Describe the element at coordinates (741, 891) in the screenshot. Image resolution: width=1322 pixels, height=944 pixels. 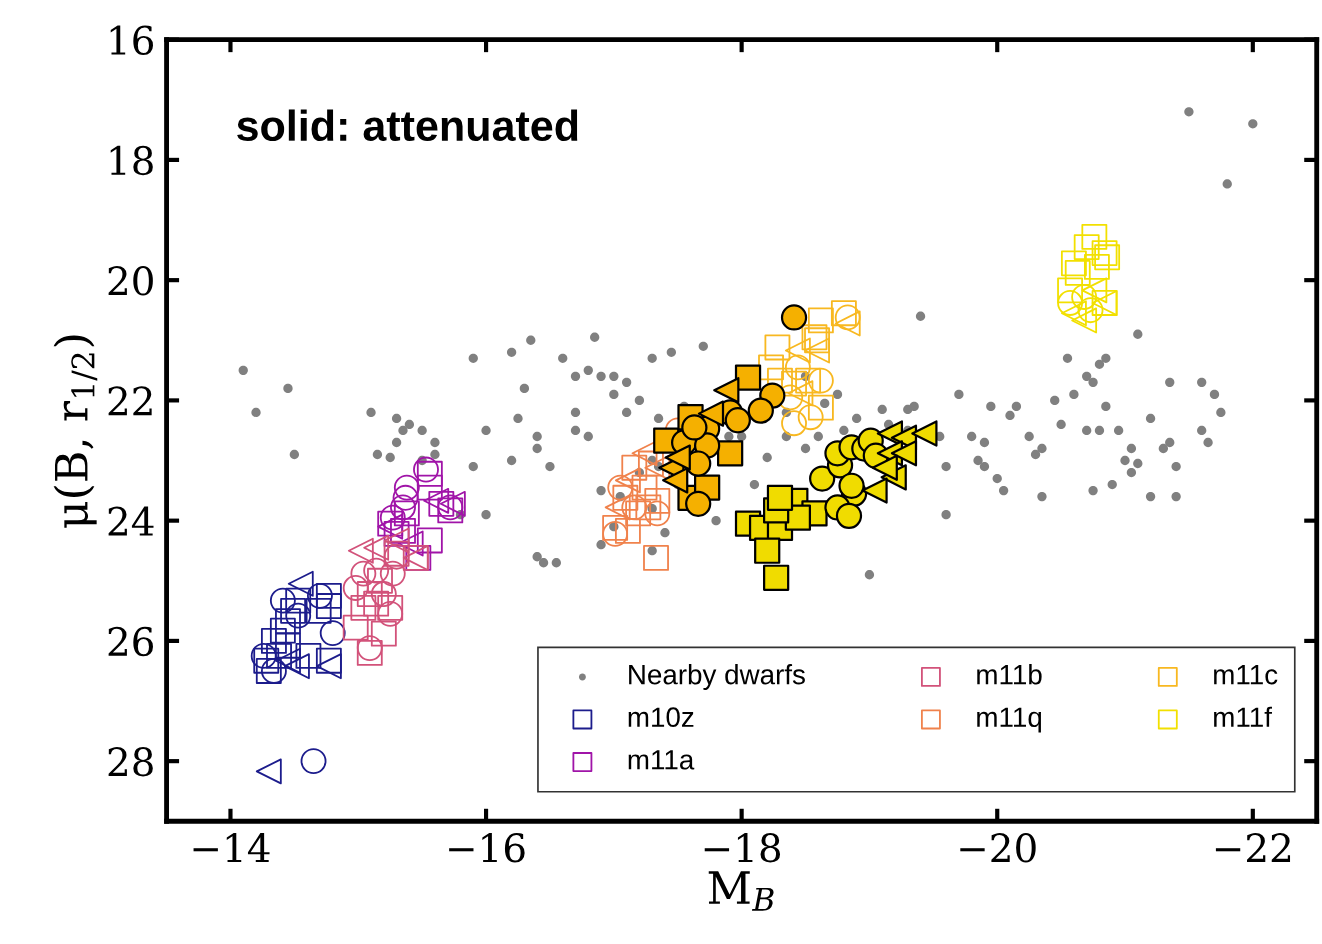
I see `x-axis-title: M$_{B}$` at that location.